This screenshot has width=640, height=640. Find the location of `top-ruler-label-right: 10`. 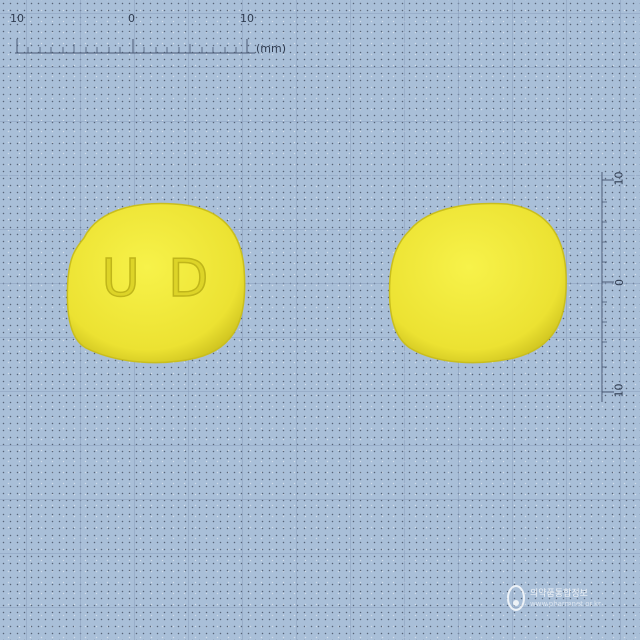

top-ruler-label-right: 10 is located at coordinates (247, 18).